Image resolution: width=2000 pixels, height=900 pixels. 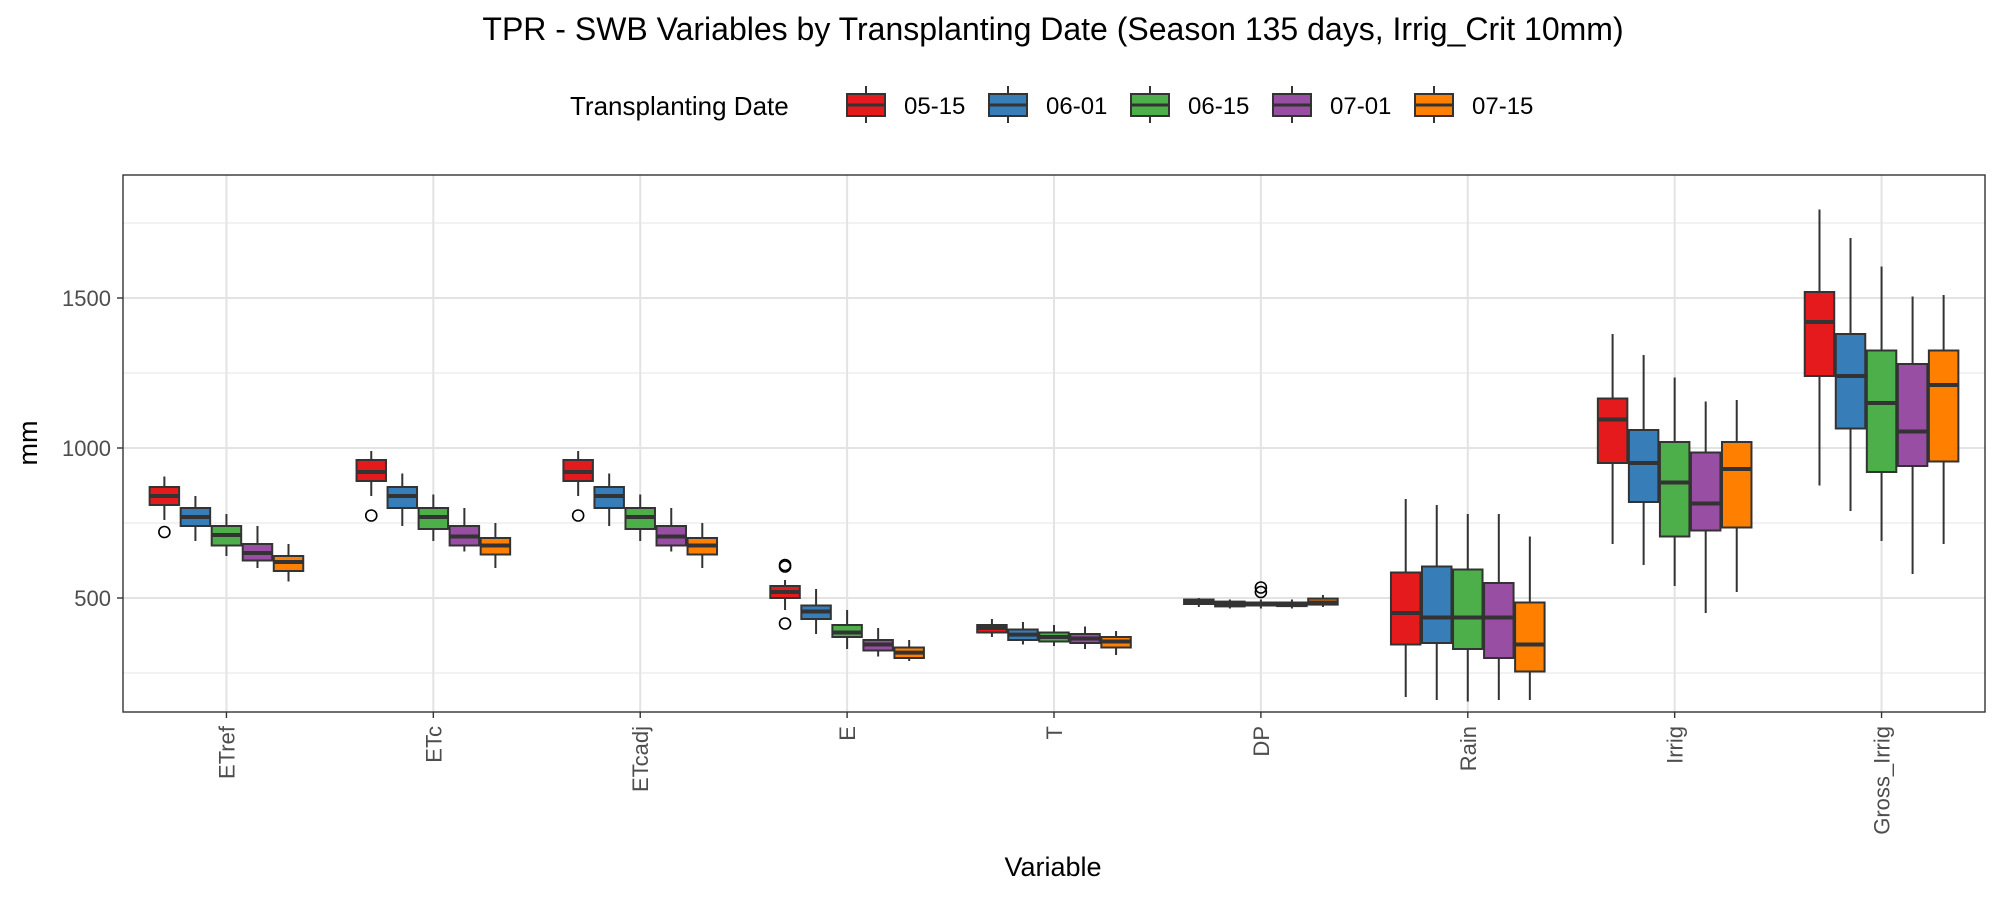 What do you see at coordinates (1675, 745) in the screenshot?
I see `x-tick-label: Irrig` at bounding box center [1675, 745].